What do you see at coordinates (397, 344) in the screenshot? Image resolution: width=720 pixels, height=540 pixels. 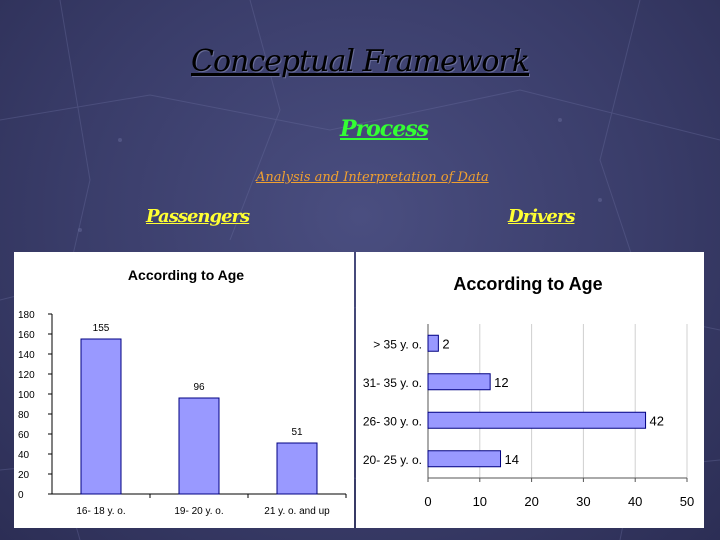 I see `y-category-label: > 35 y. o.` at bounding box center [397, 344].